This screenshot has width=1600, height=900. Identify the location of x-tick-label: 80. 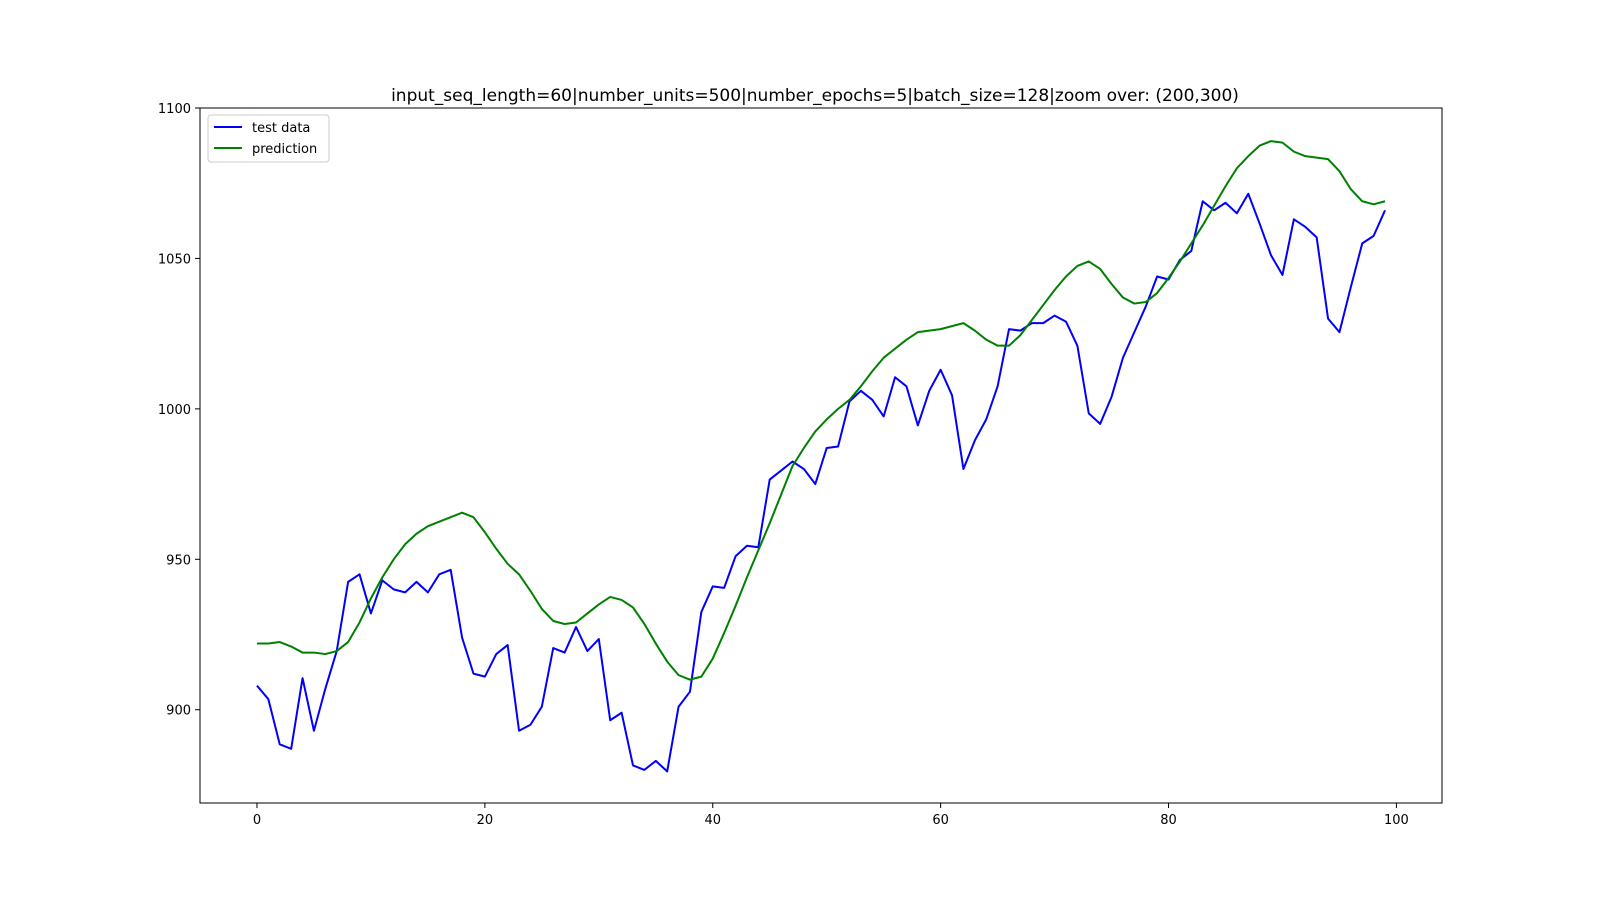
(1168, 820).